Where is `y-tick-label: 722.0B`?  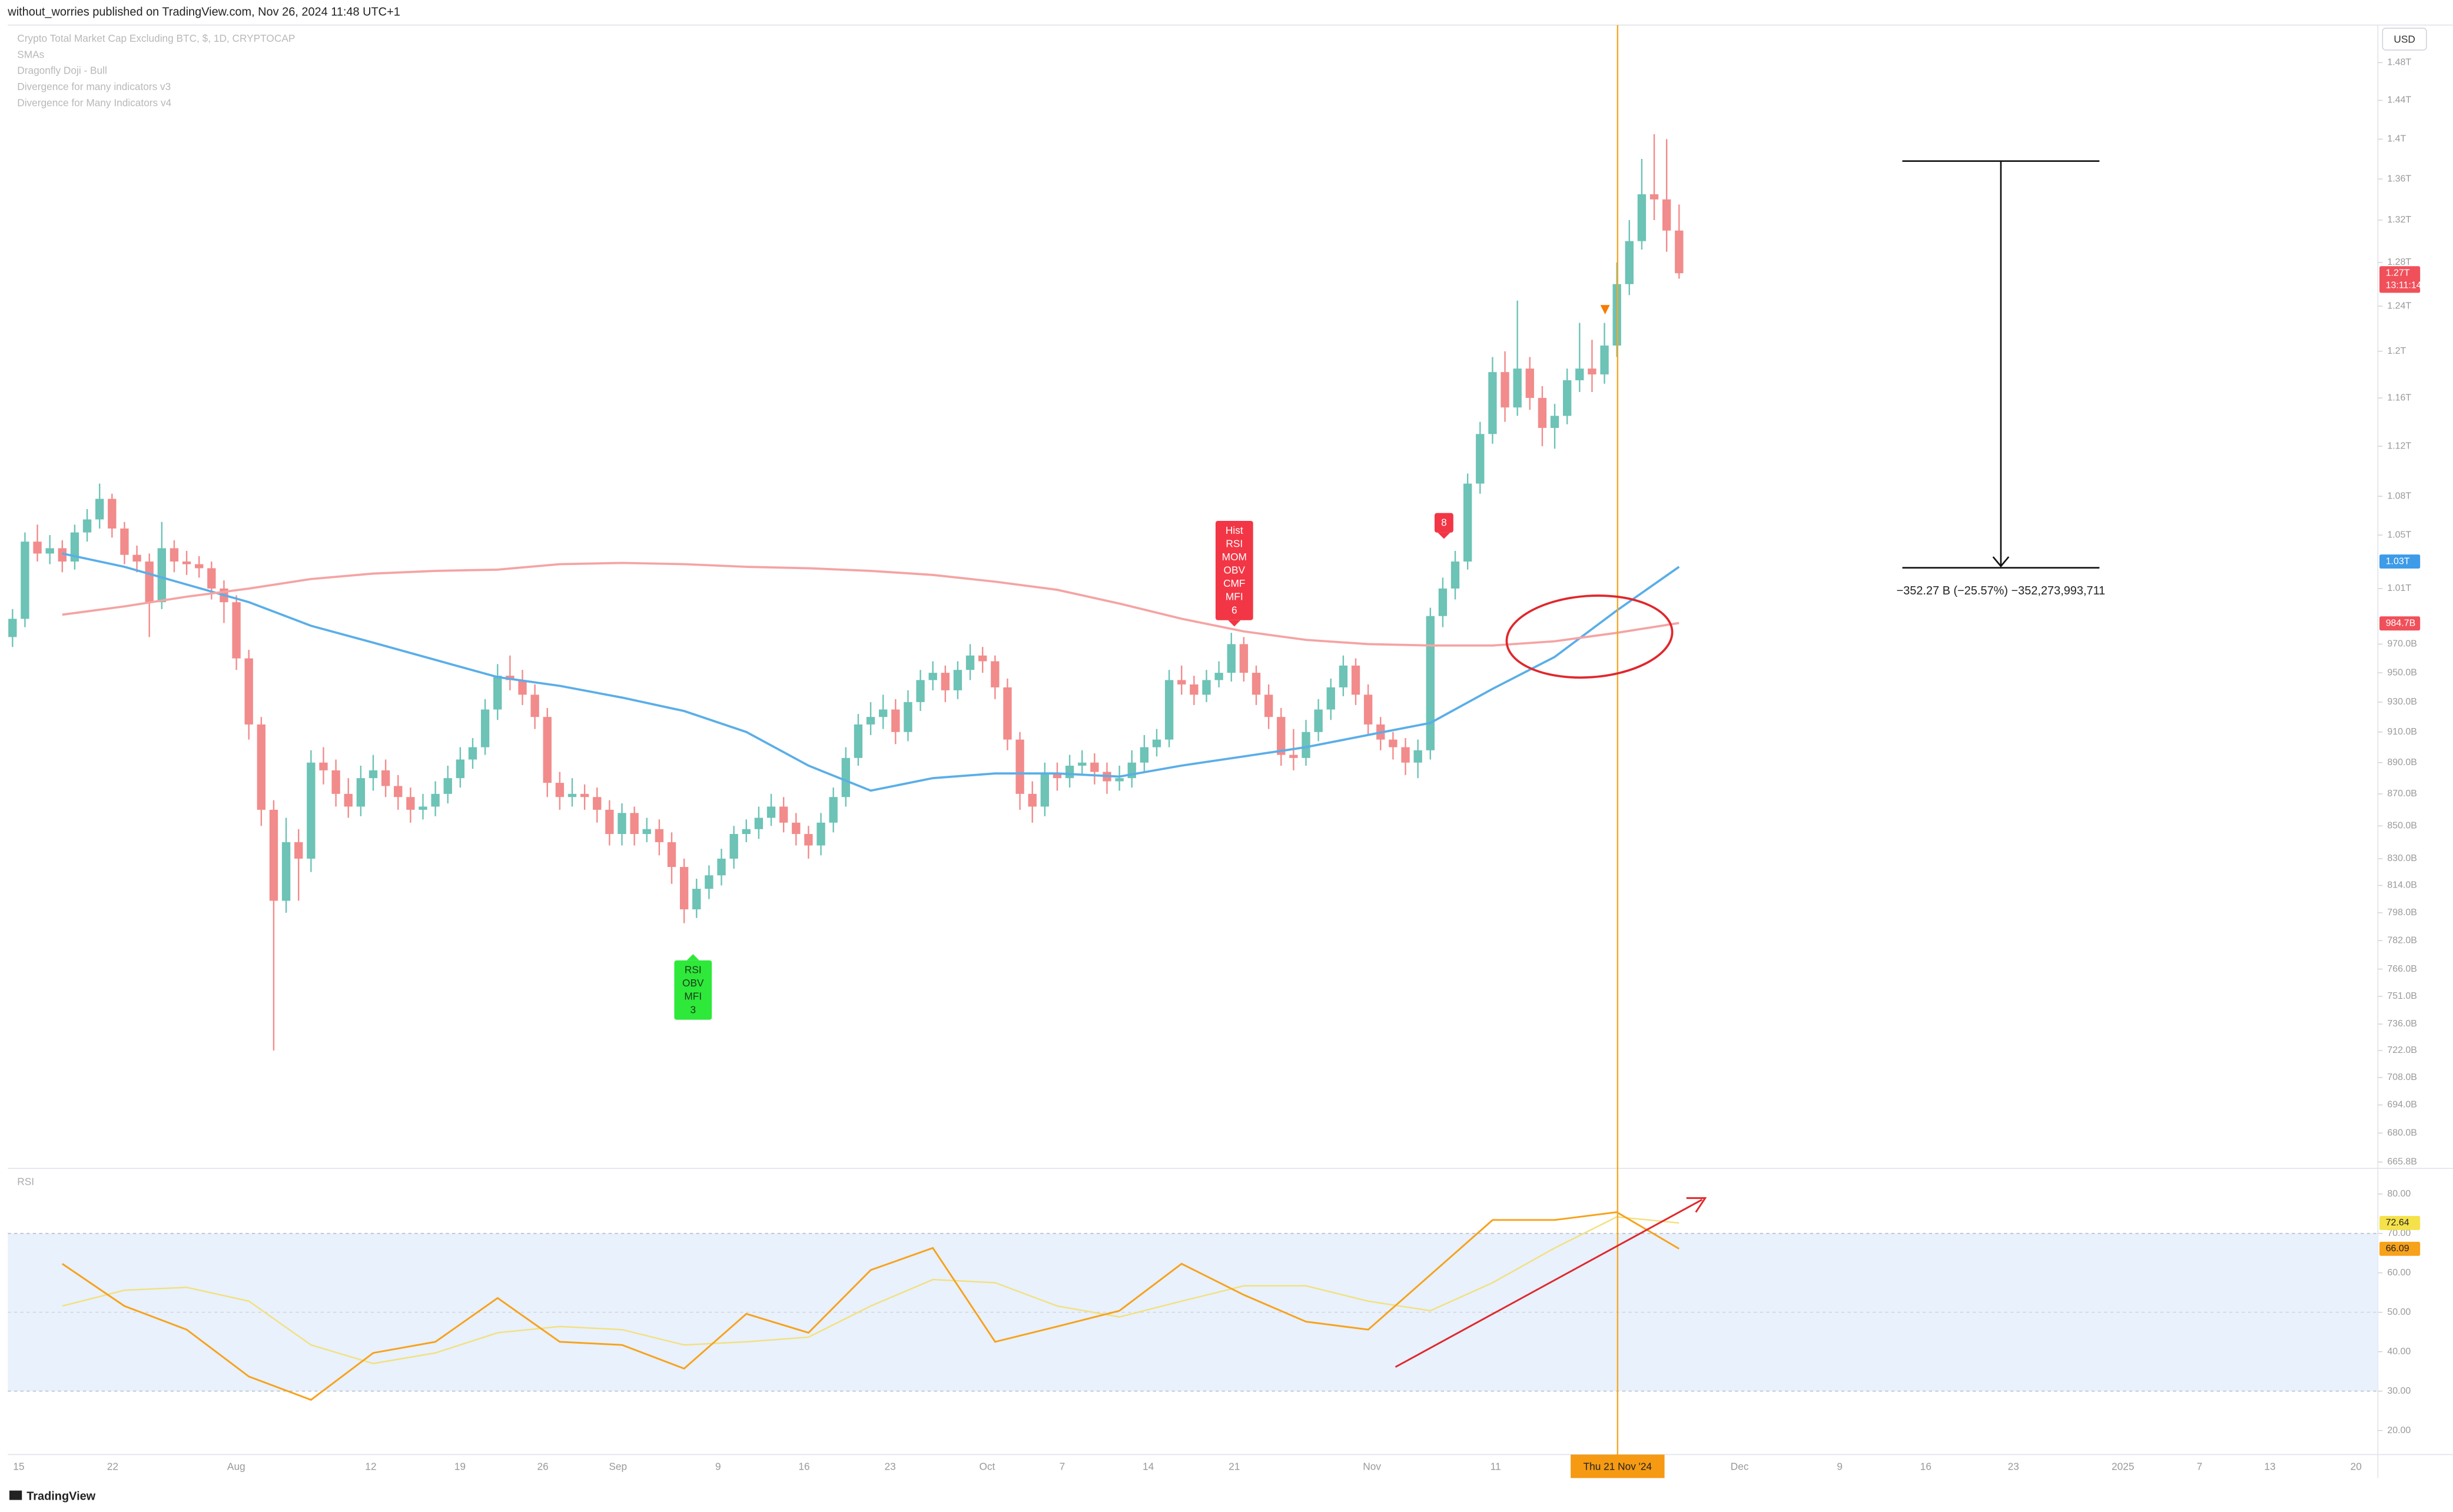 y-tick-label: 722.0B is located at coordinates (2402, 1050).